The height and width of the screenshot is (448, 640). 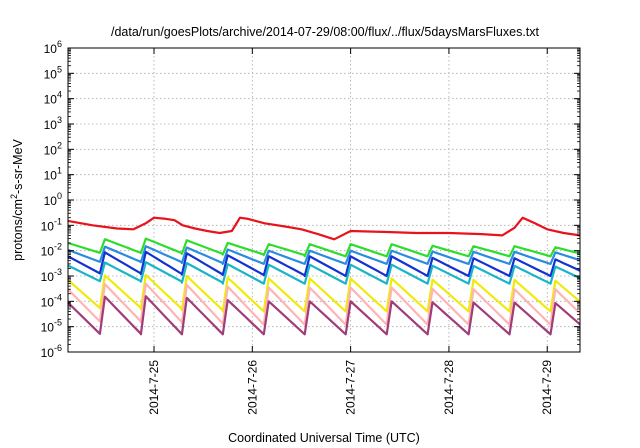 I want to click on y-tick-label: 10², so click(x=53, y=148).